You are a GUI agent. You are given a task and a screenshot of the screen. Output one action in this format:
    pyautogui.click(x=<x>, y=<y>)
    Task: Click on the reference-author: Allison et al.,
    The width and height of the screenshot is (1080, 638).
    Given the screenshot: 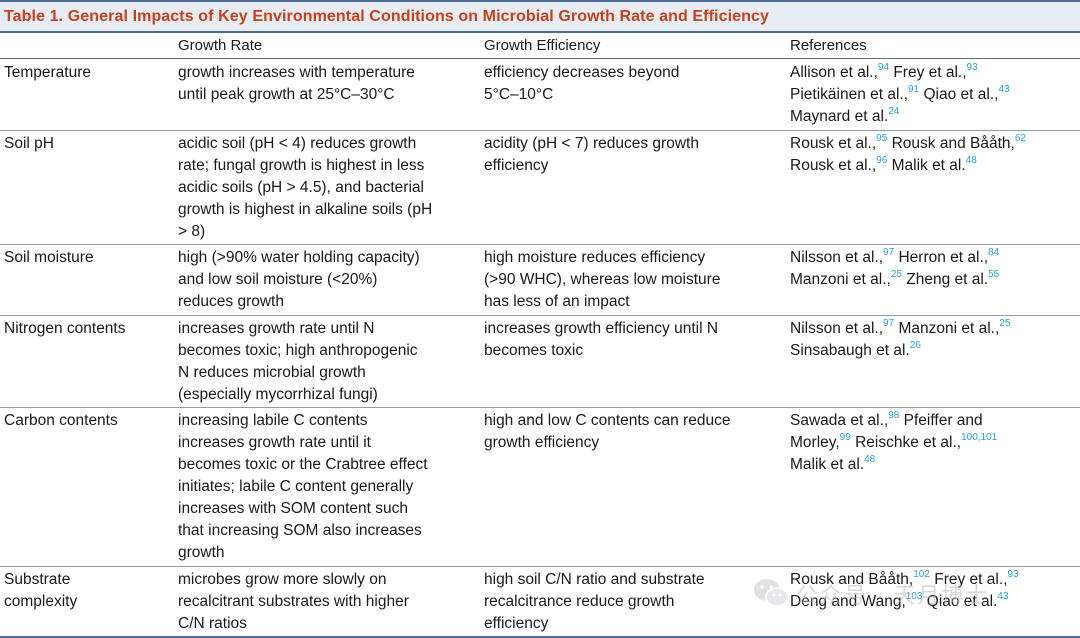 What is the action you would take?
    pyautogui.click(x=834, y=72)
    